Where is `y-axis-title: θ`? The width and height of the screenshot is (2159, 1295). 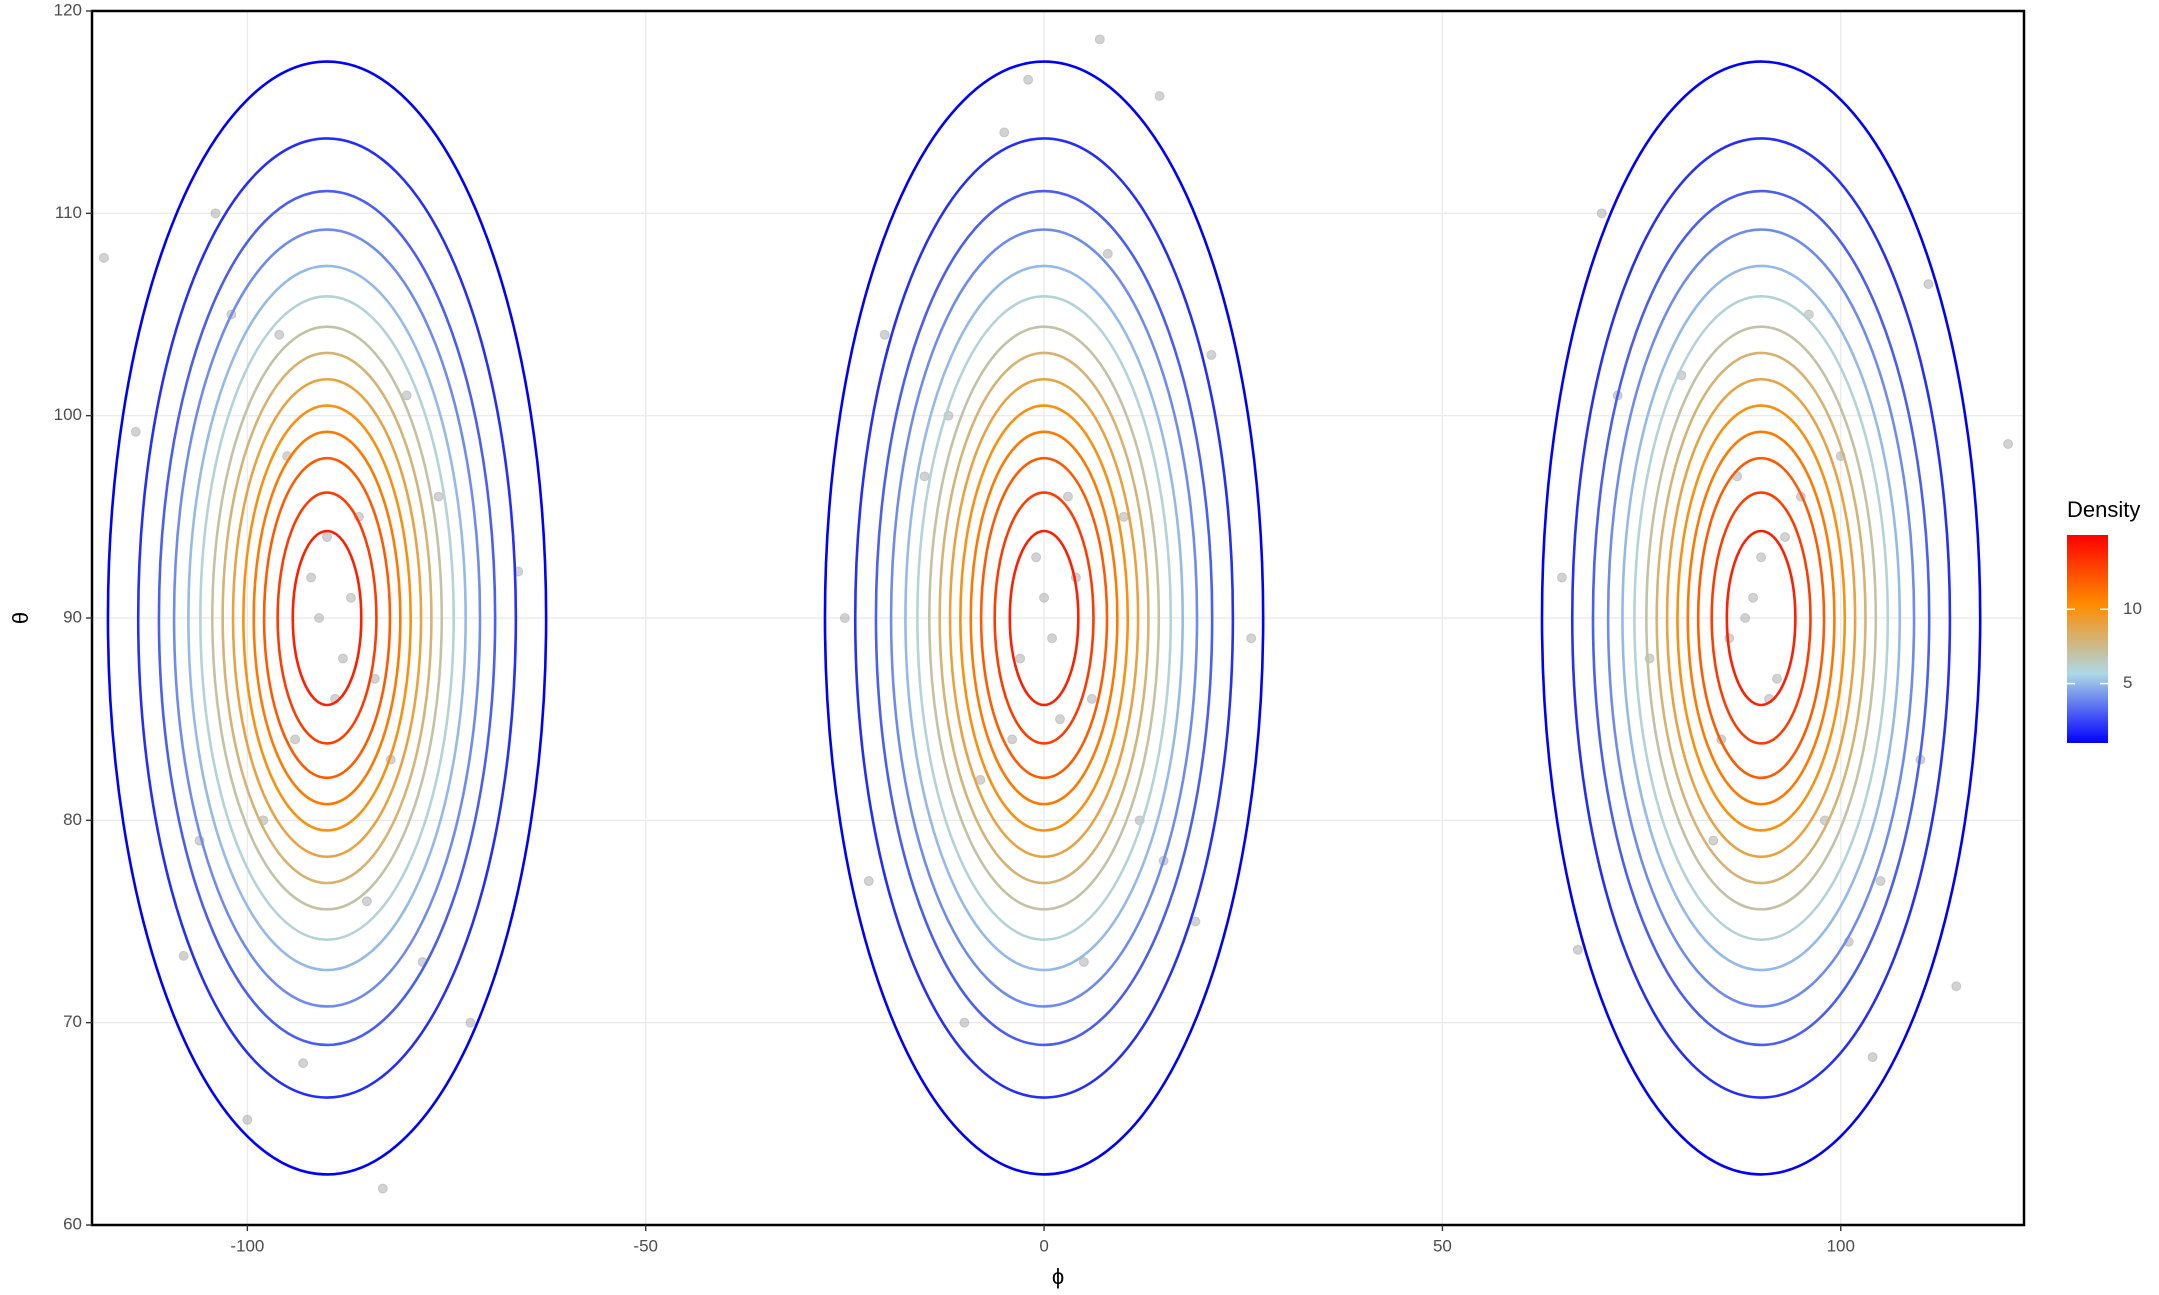
y-axis-title: θ is located at coordinates (20, 618).